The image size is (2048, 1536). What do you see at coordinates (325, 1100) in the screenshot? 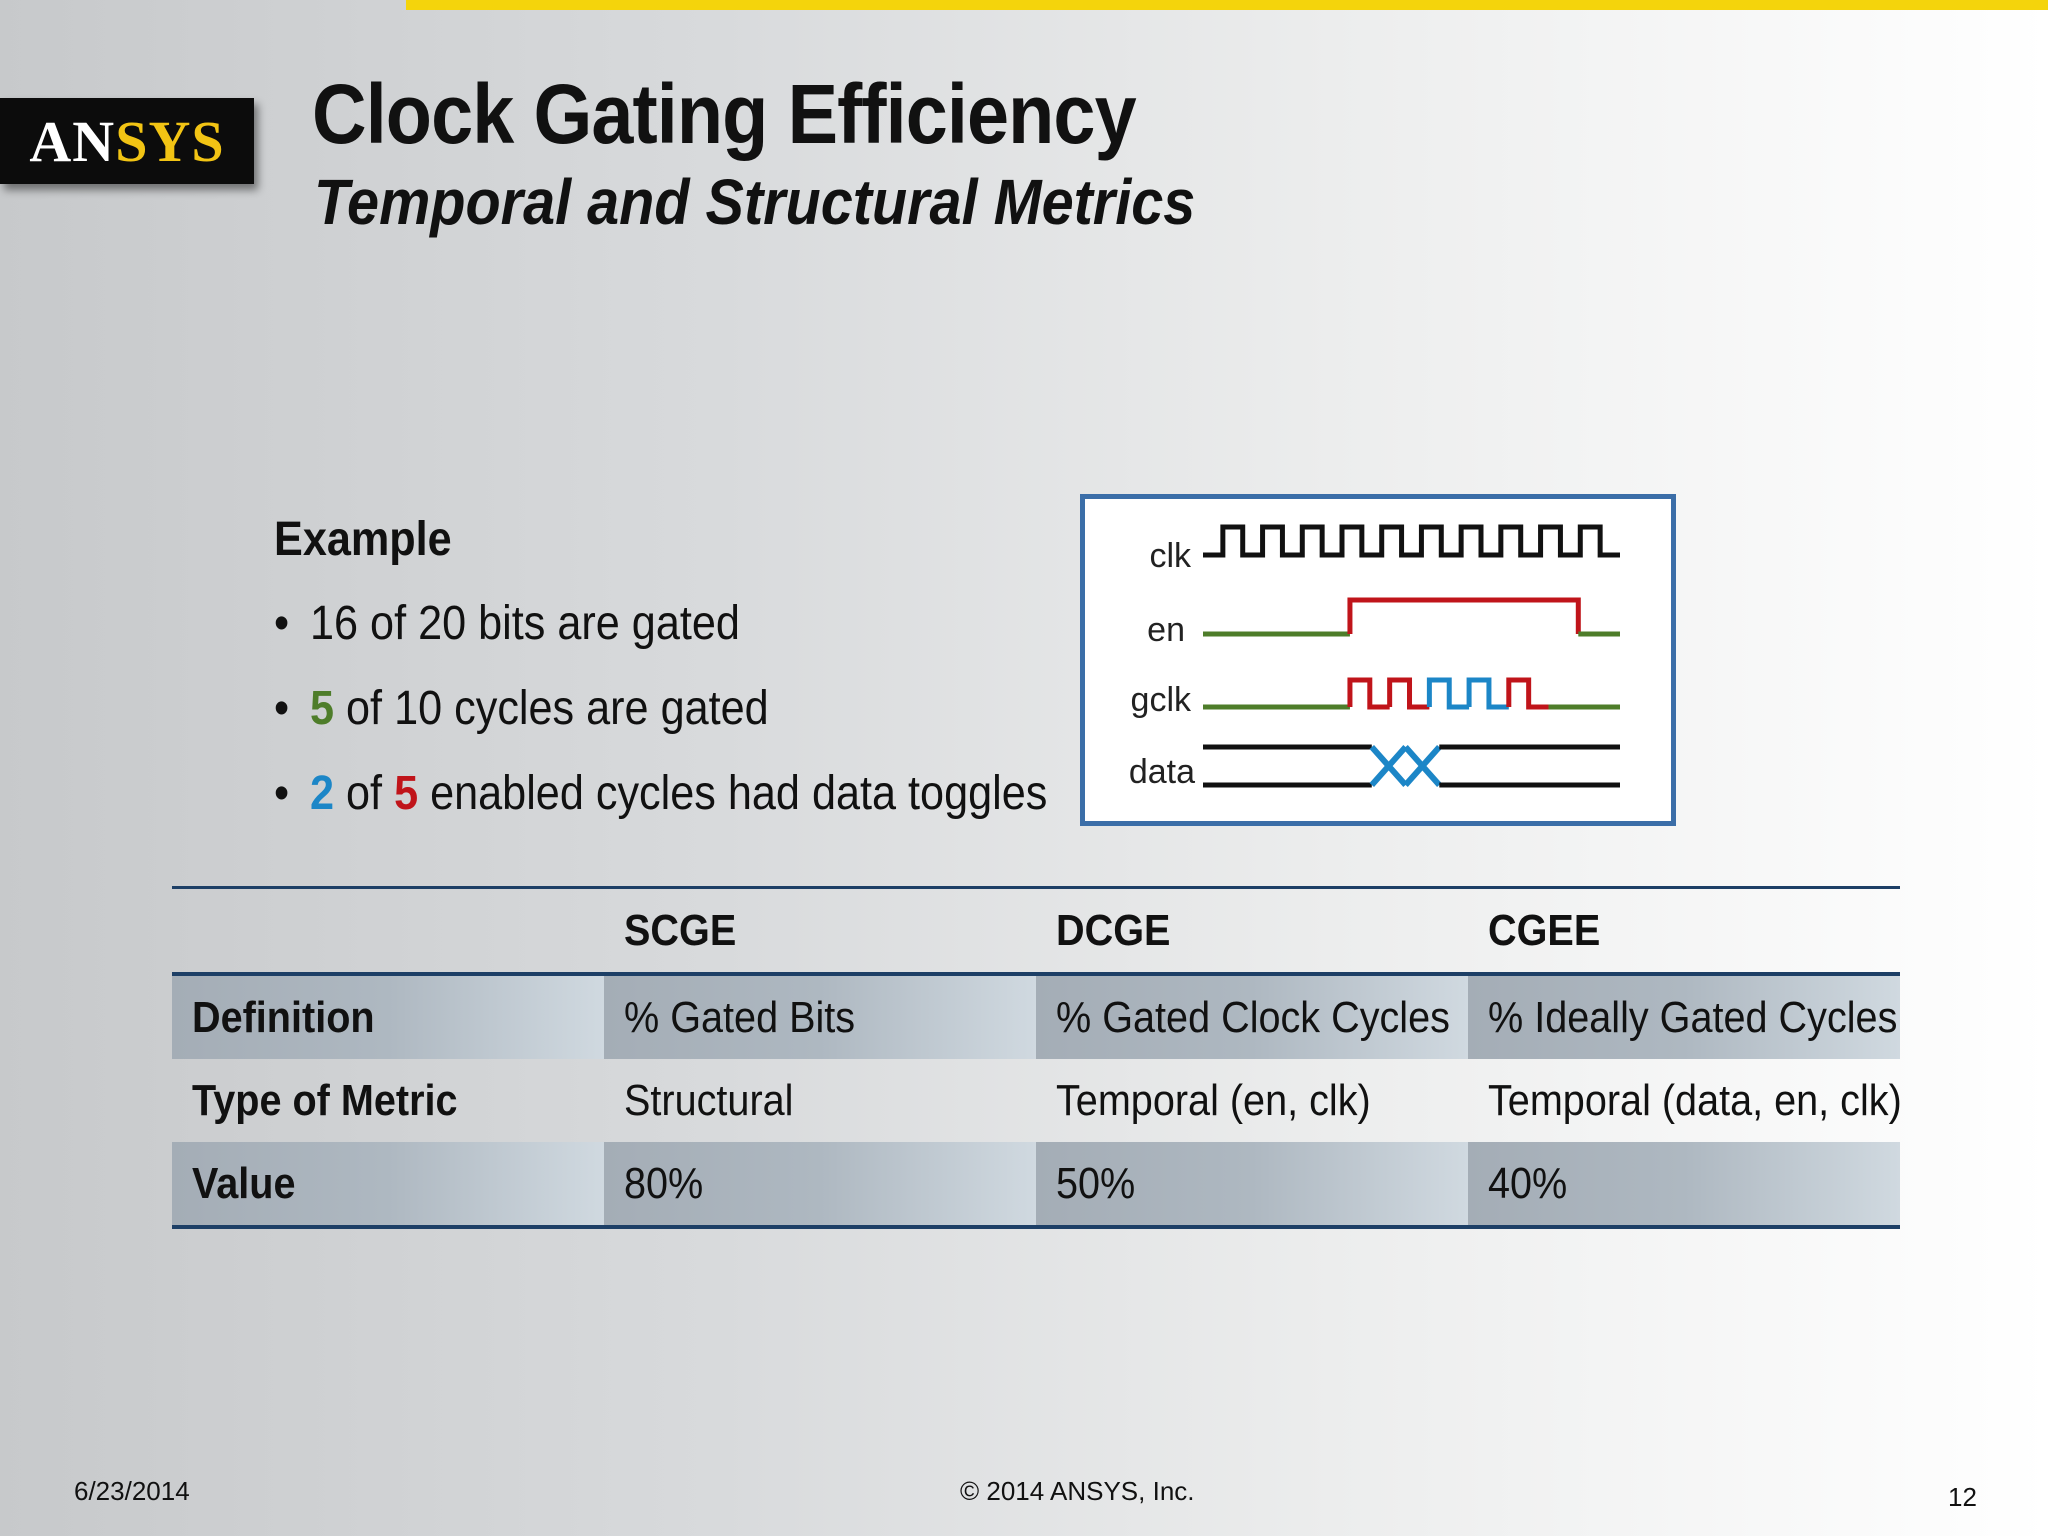
I see `row-label: Type of Metric` at bounding box center [325, 1100].